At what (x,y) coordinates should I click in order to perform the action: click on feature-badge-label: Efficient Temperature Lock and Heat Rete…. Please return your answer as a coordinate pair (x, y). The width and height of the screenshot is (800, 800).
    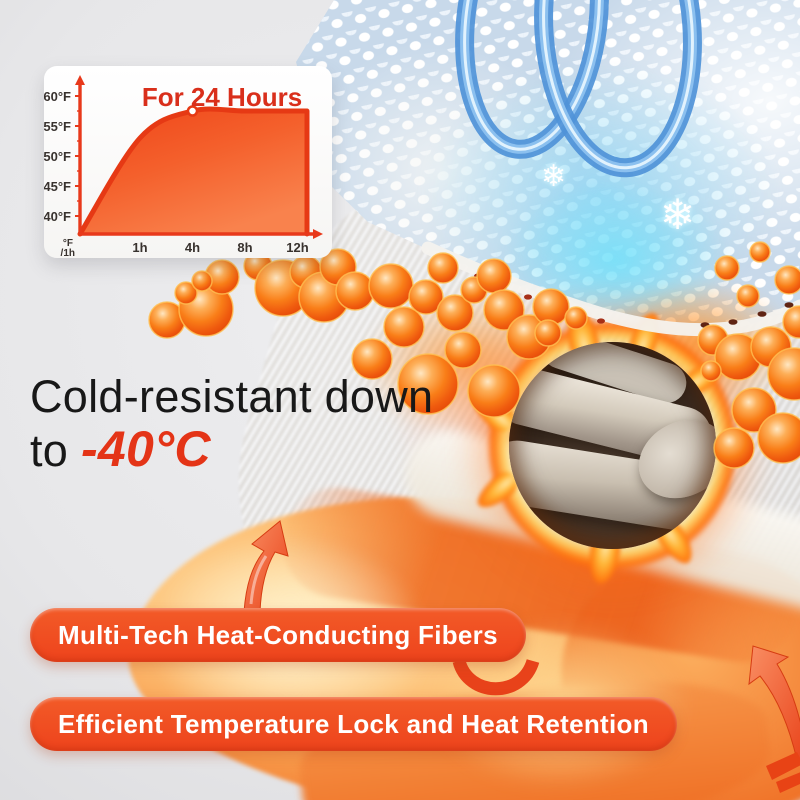
    Looking at the image, I should click on (353, 723).